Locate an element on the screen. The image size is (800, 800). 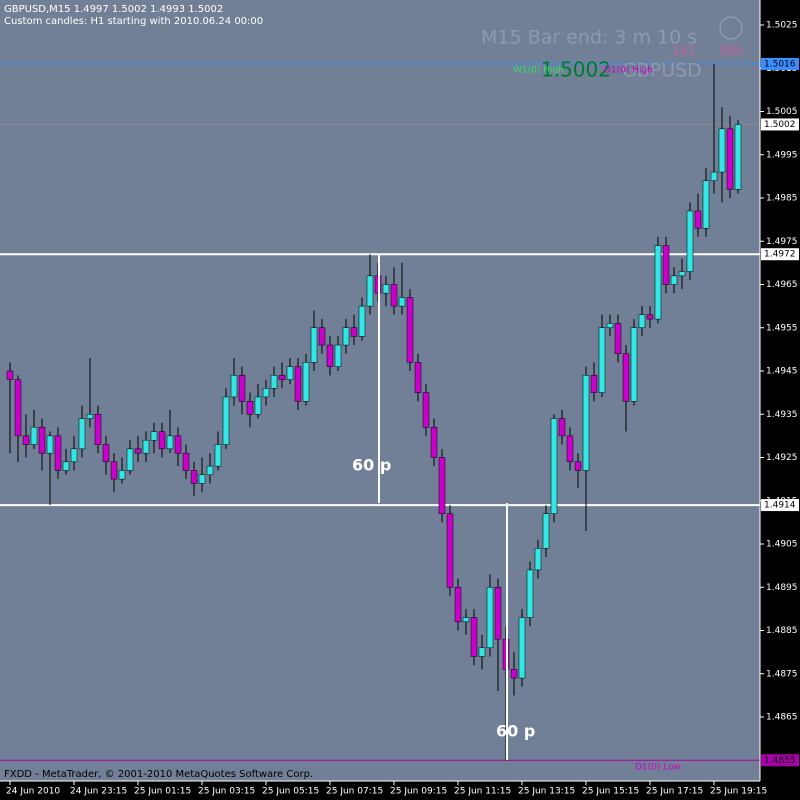
price-display: 1.5002 is located at coordinates (576, 70).